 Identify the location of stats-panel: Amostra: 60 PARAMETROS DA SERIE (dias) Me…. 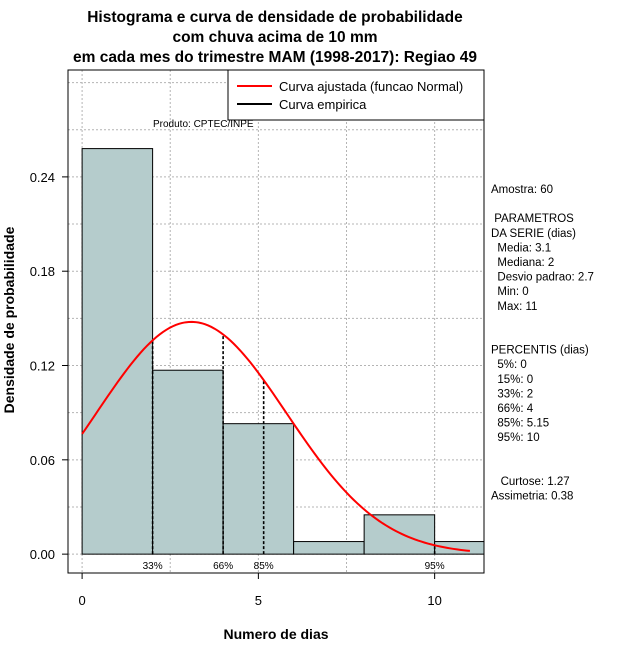
(542, 343).